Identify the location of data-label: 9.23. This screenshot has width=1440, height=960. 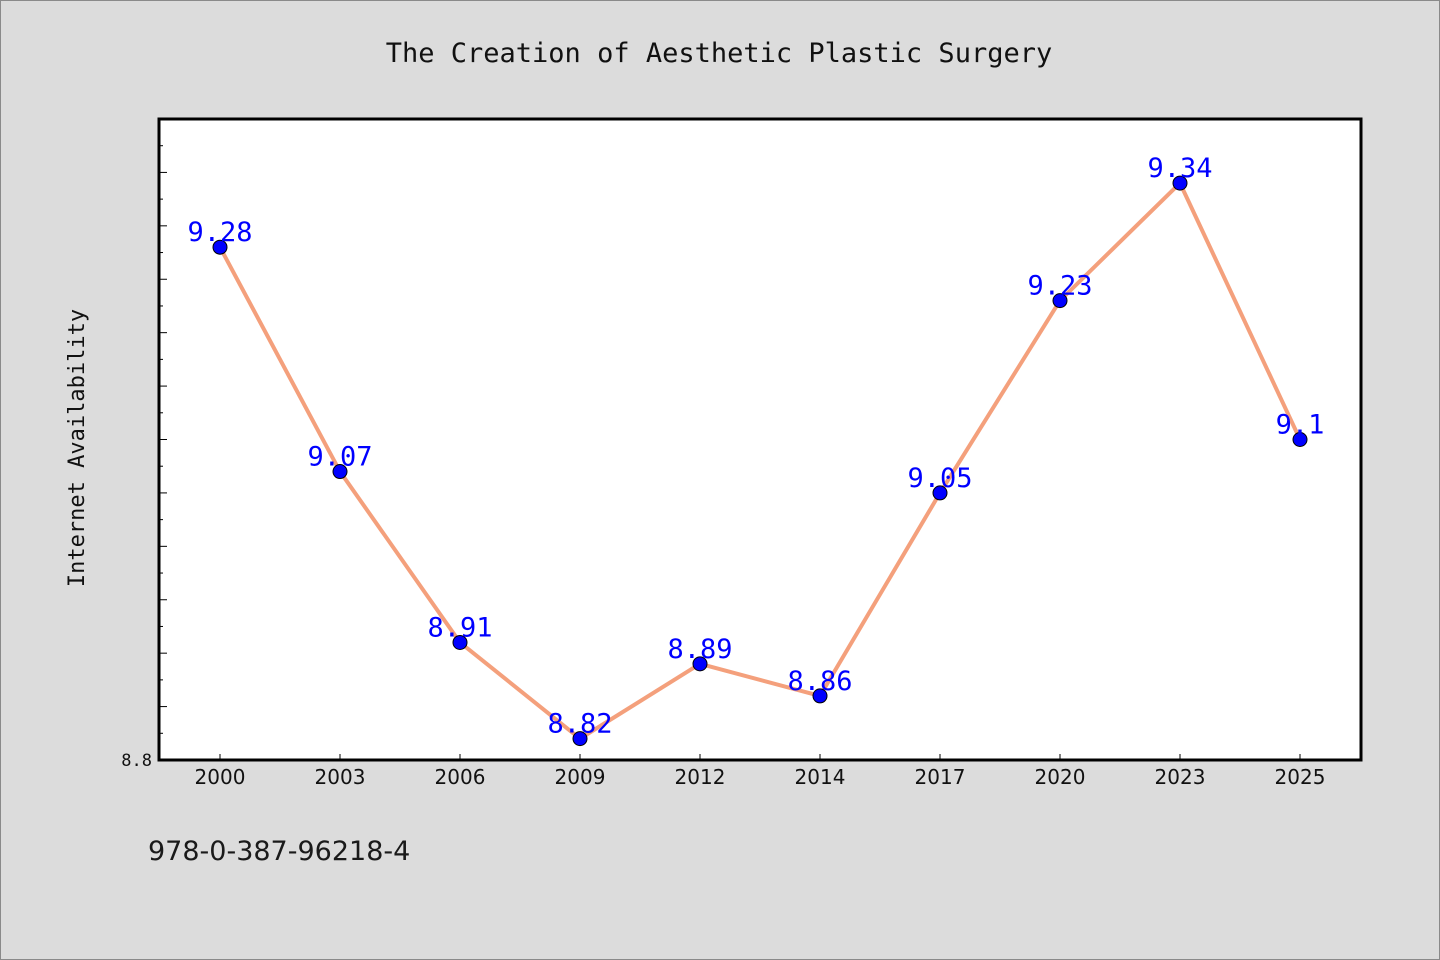
(1059, 286).